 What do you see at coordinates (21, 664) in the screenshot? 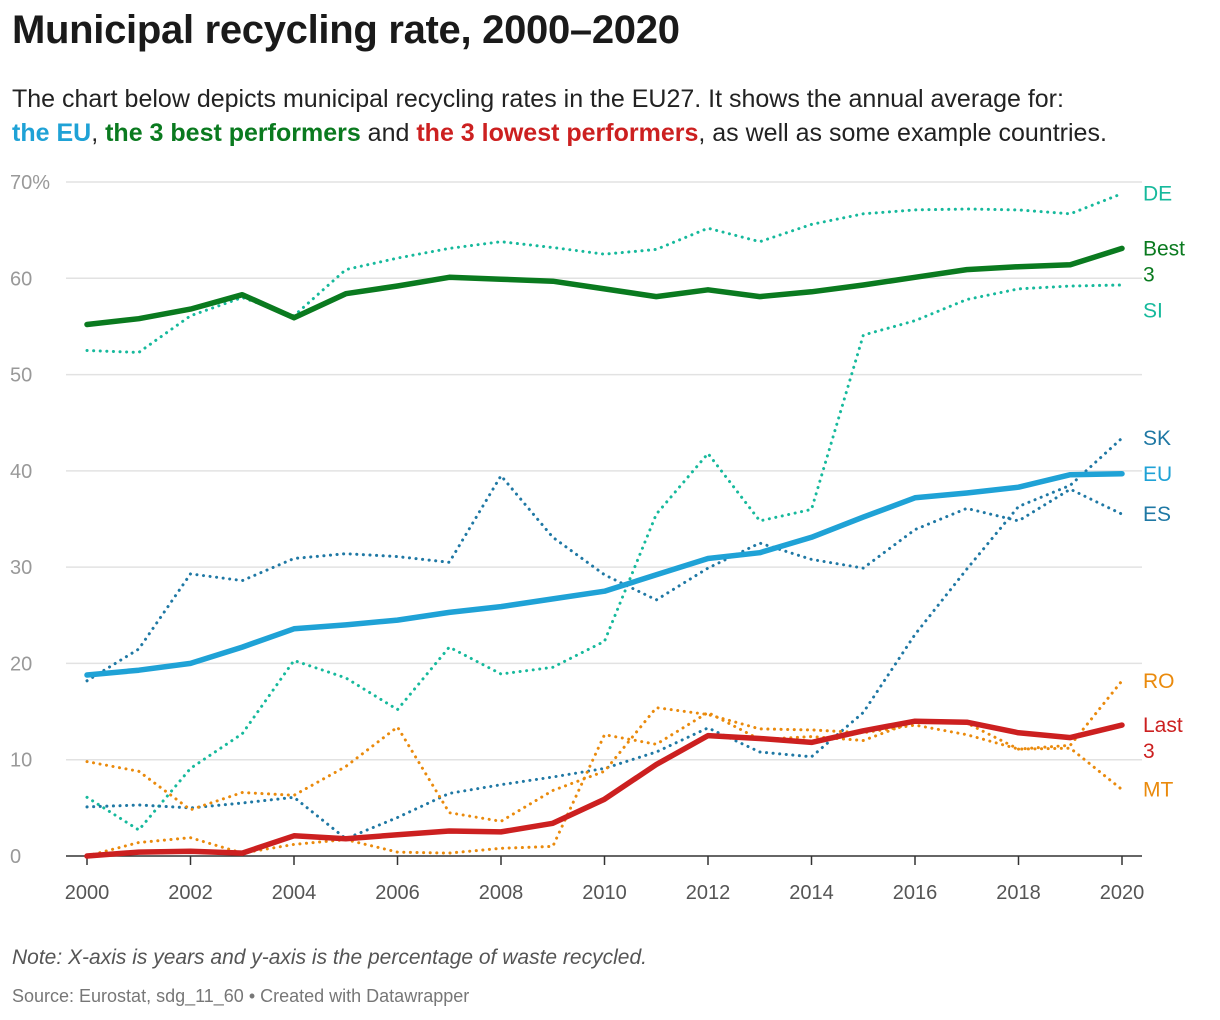
I see `y-tick-label: 20` at bounding box center [21, 664].